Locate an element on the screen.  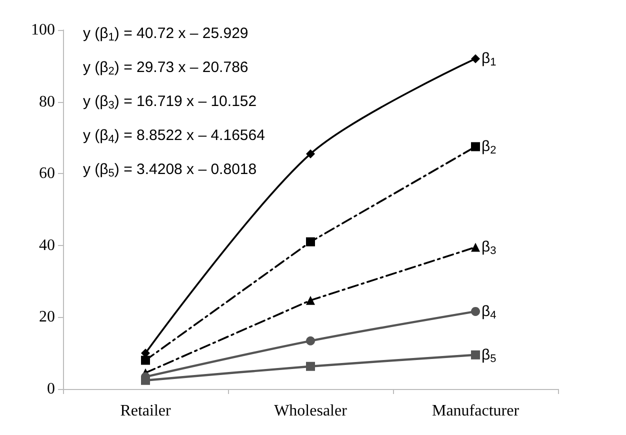
y-tick-label: 100 is located at coordinates (43, 30).